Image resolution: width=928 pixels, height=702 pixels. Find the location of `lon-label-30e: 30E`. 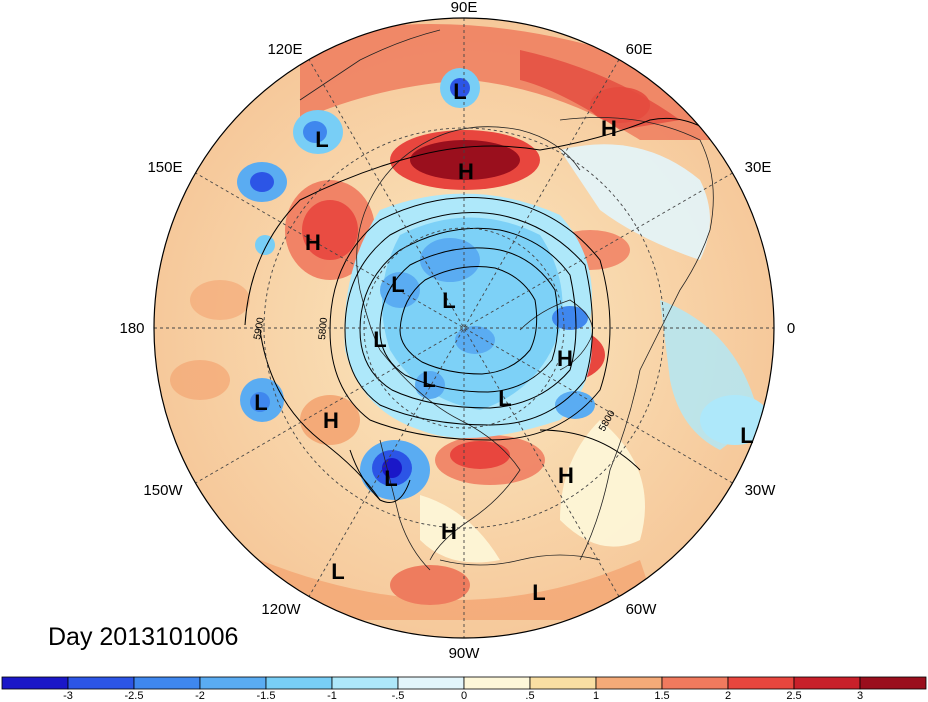

lon-label-30e: 30E is located at coordinates (758, 167).